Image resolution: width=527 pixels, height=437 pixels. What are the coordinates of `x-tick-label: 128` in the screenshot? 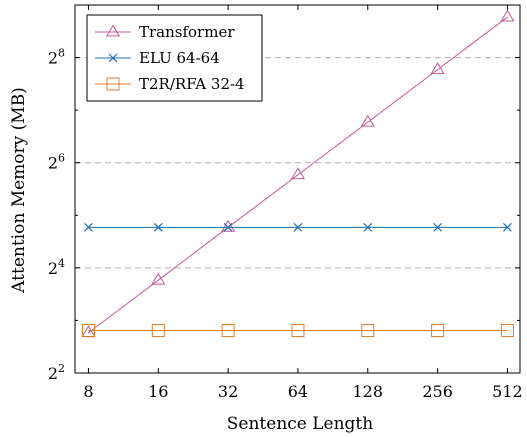 It's located at (368, 391).